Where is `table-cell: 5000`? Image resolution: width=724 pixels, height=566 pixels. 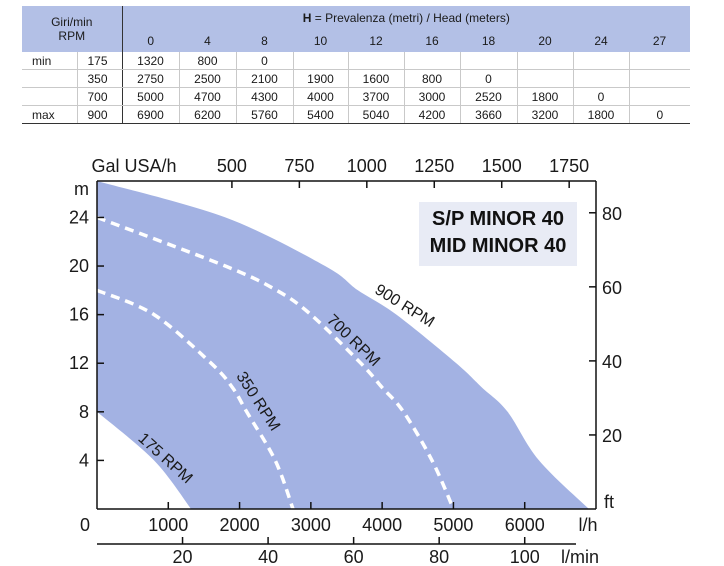
table-cell: 5000 is located at coordinates (151, 96).